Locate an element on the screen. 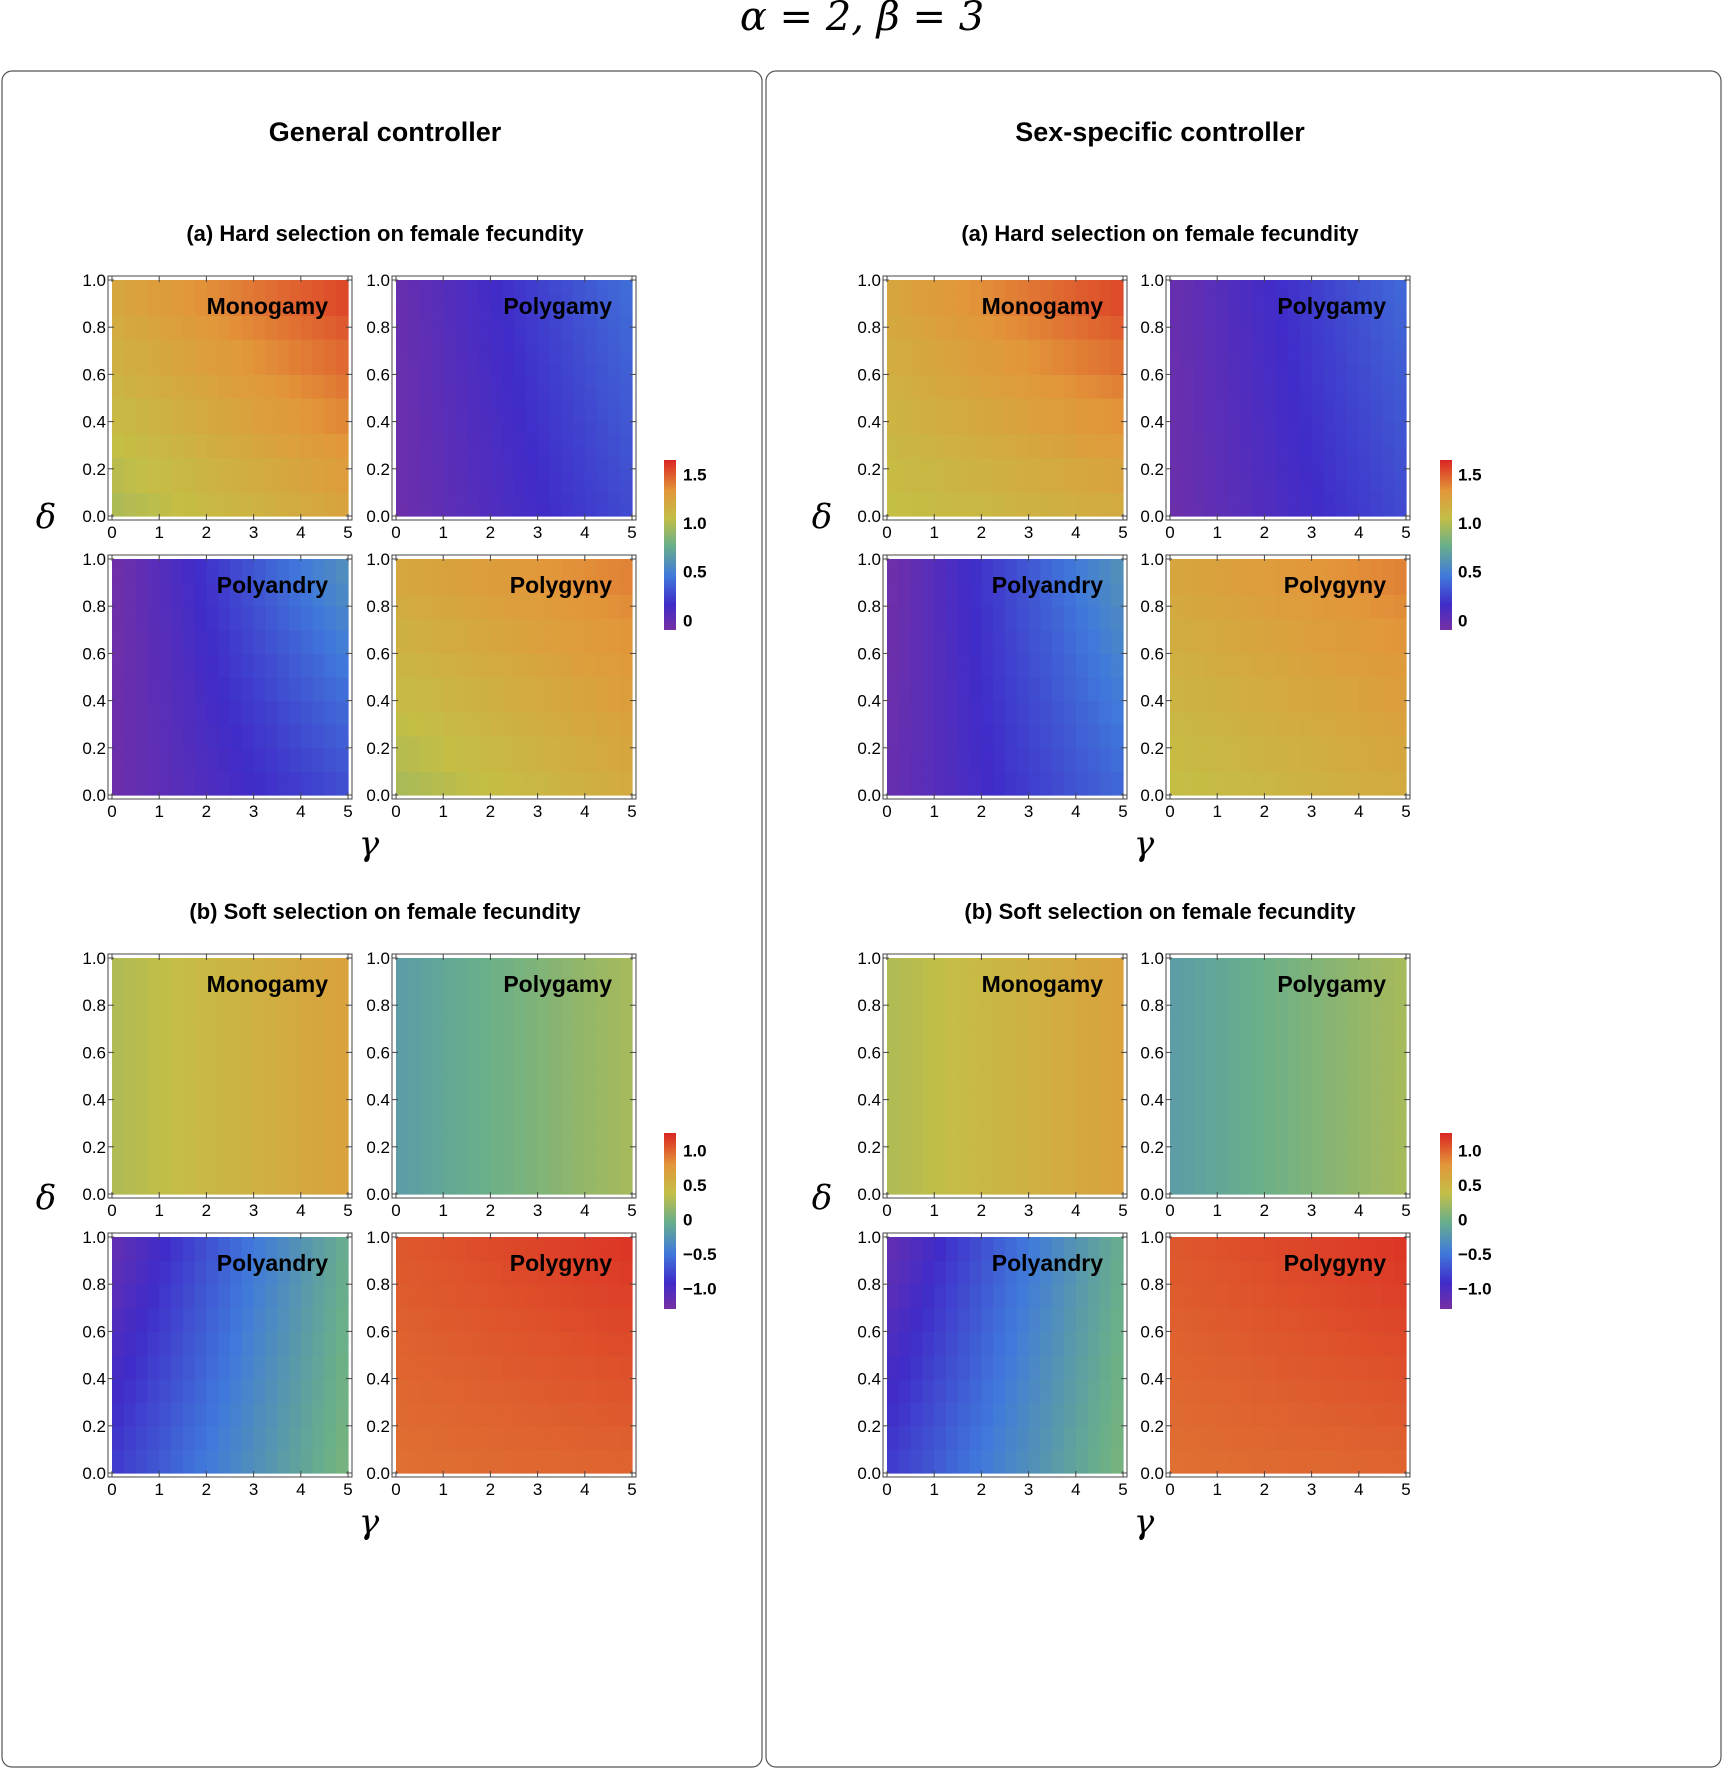  x-tick-label: 2 is located at coordinates (206, 532).